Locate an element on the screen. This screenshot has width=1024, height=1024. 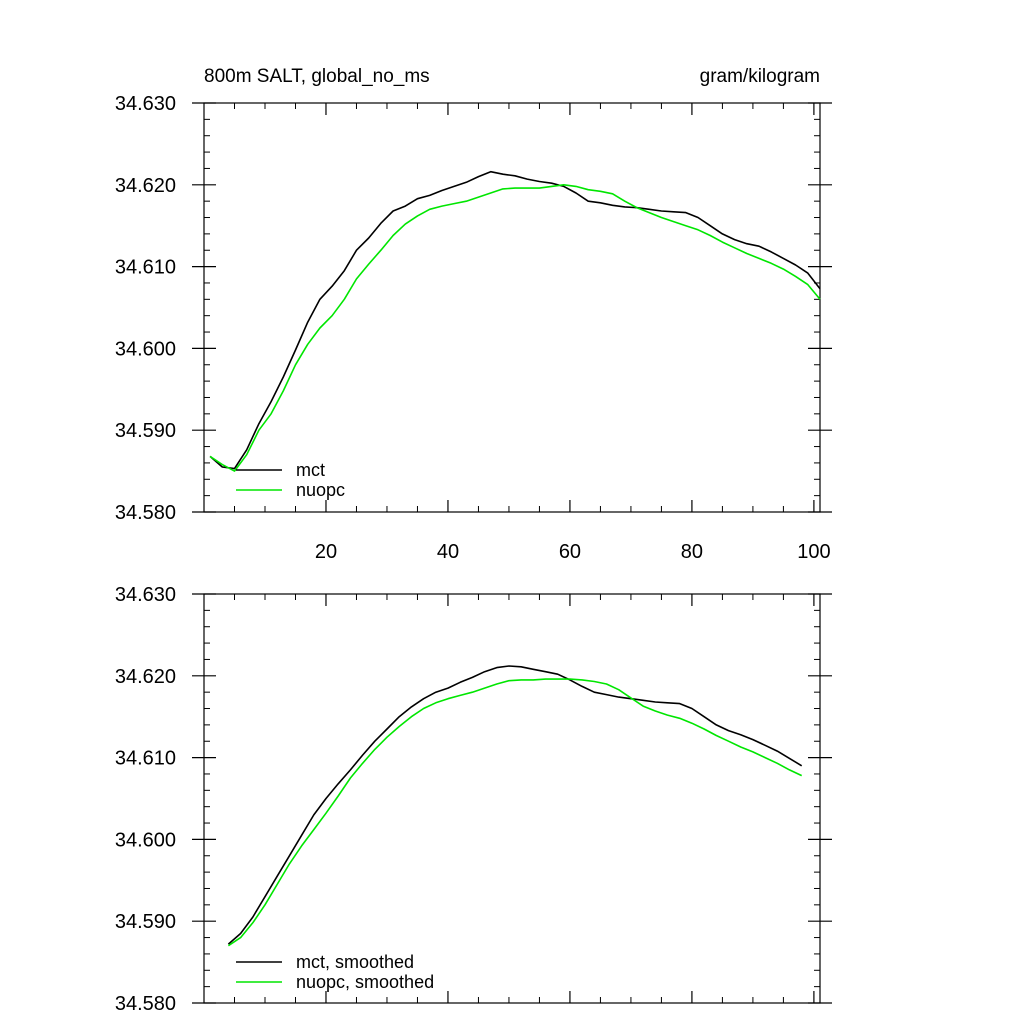
x-tick-label: 80 is located at coordinates (692, 552).